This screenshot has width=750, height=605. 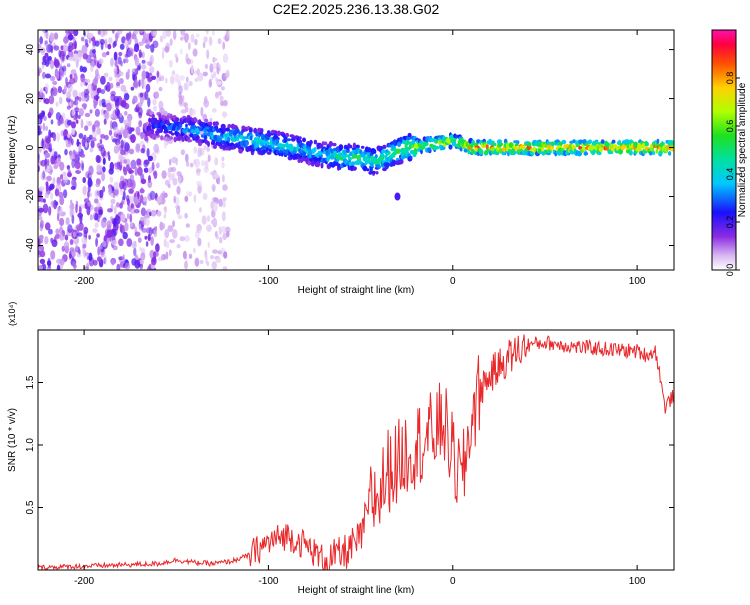 What do you see at coordinates (30, 196) in the screenshot?
I see `y-tick-label: -20` at bounding box center [30, 196].